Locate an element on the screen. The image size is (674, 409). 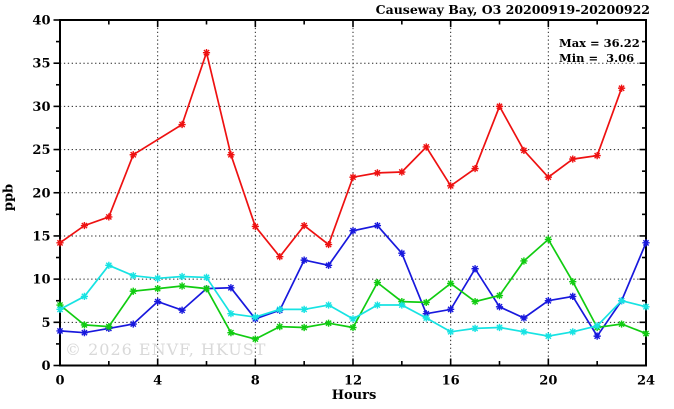
y-tick-labels: 0 5 10 15 20 25 30 35 40 is located at coordinates (41, 194).